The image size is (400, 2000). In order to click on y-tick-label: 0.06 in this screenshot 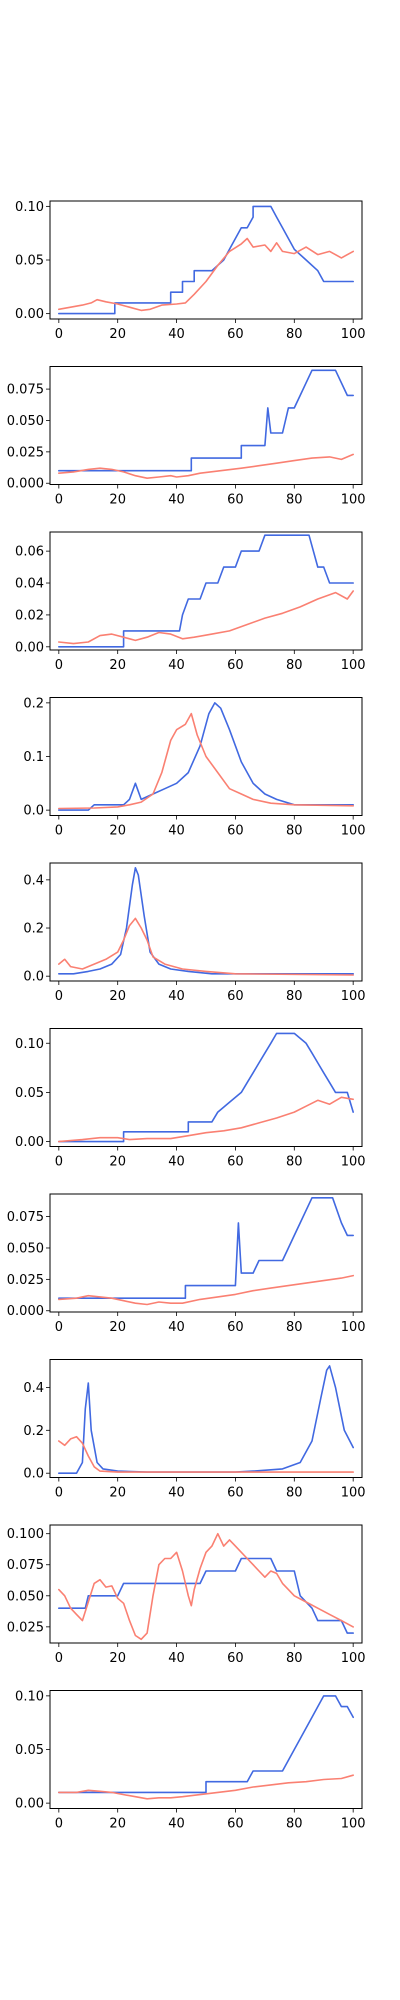, I will do `click(29, 552)`.